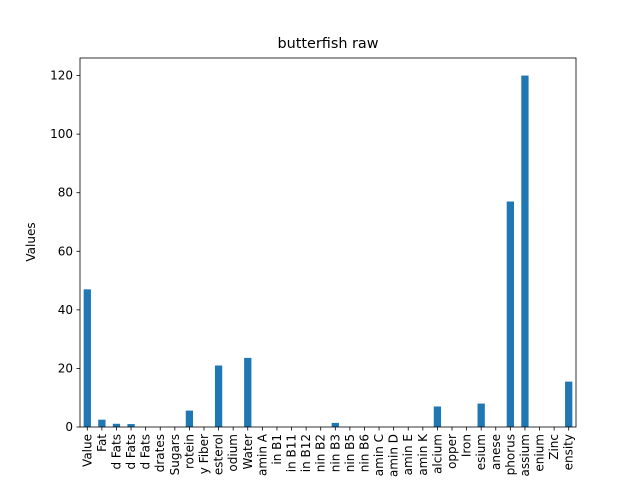 This screenshot has width=640, height=480. What do you see at coordinates (525, 455) in the screenshot?
I see `x-tick-label-30: assium` at bounding box center [525, 455].